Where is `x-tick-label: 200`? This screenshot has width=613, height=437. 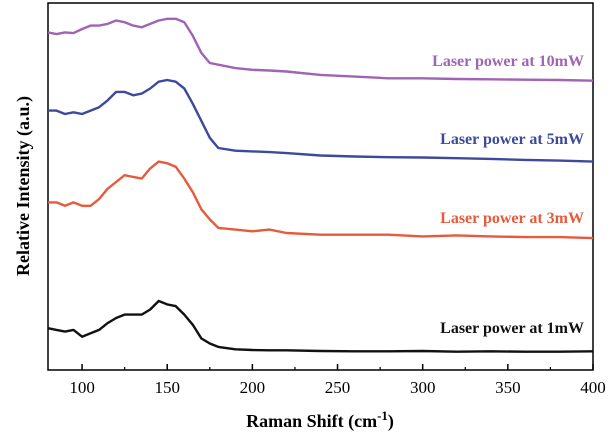
x-tick-label: 200 is located at coordinates (253, 387).